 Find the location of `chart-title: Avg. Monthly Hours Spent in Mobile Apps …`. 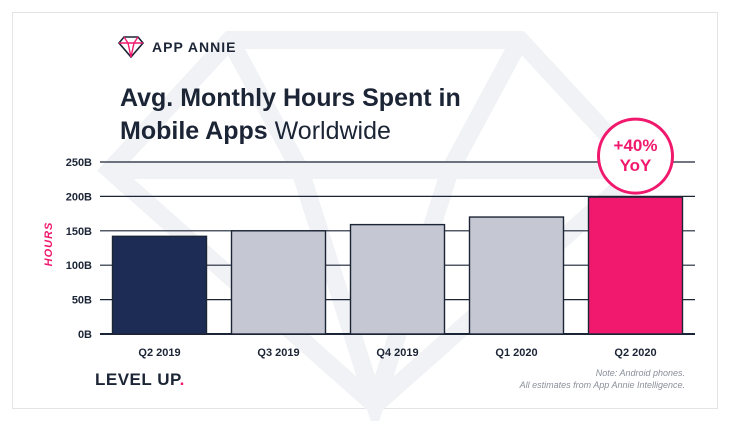

chart-title: Avg. Monthly Hours Spent in Mobile Apps … is located at coordinates (290, 115).